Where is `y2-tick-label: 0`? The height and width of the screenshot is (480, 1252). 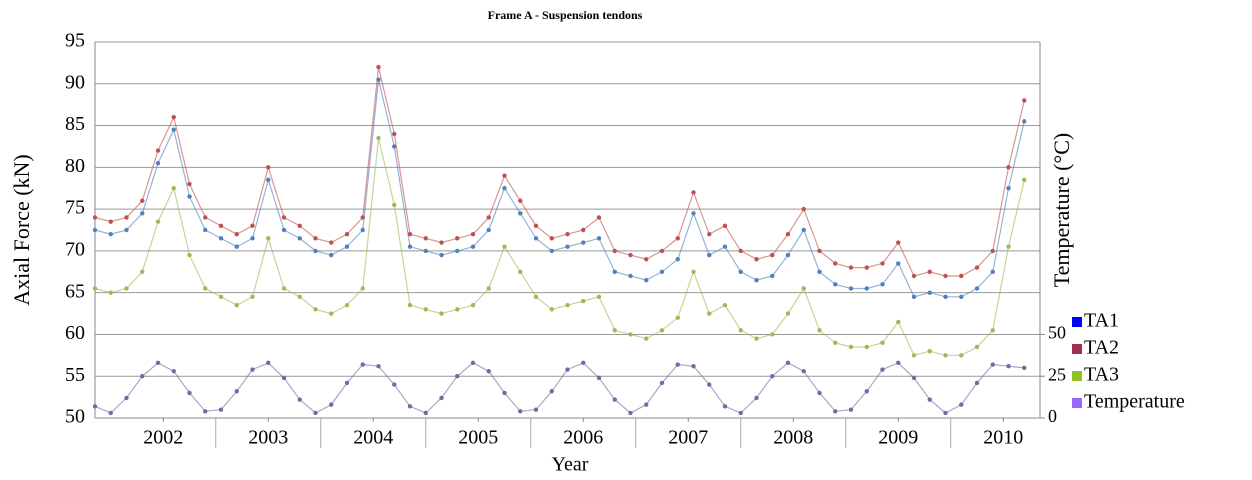 y2-tick-label: 0 is located at coordinates (1052, 416).